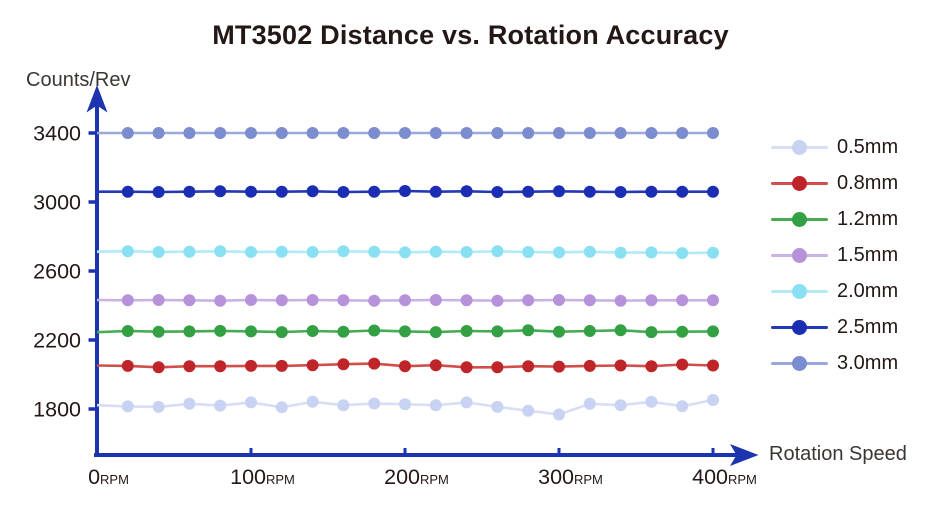 The image size is (941, 514). What do you see at coordinates (834, 363) in the screenshot?
I see `legend-item-3.0mm: 3.0mm` at bounding box center [834, 363].